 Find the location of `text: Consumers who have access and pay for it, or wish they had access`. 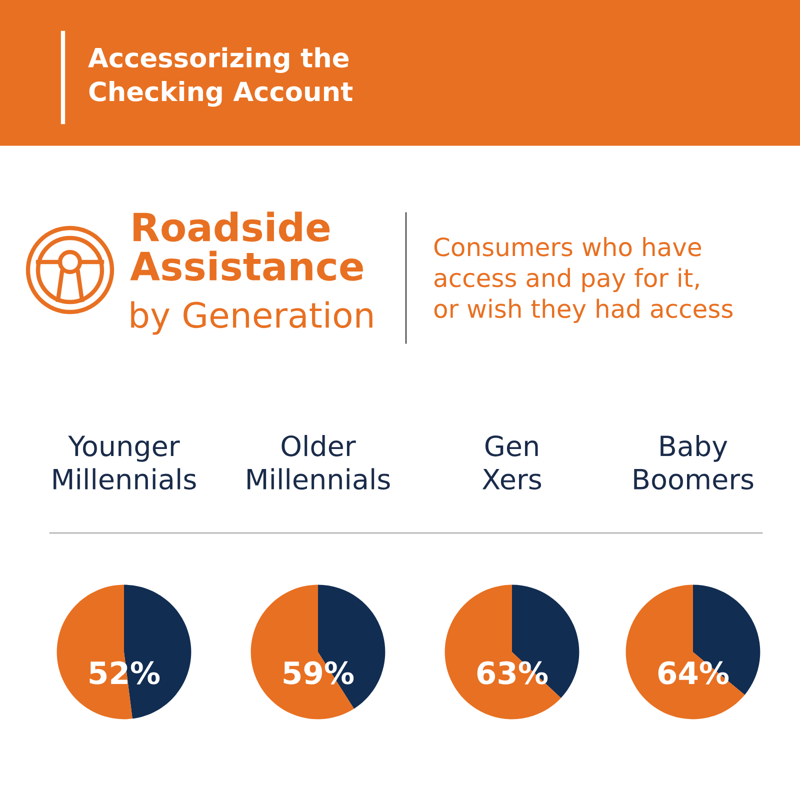

text: Consumers who have access and pay for it, or wish they had access is located at coordinates (583, 280).